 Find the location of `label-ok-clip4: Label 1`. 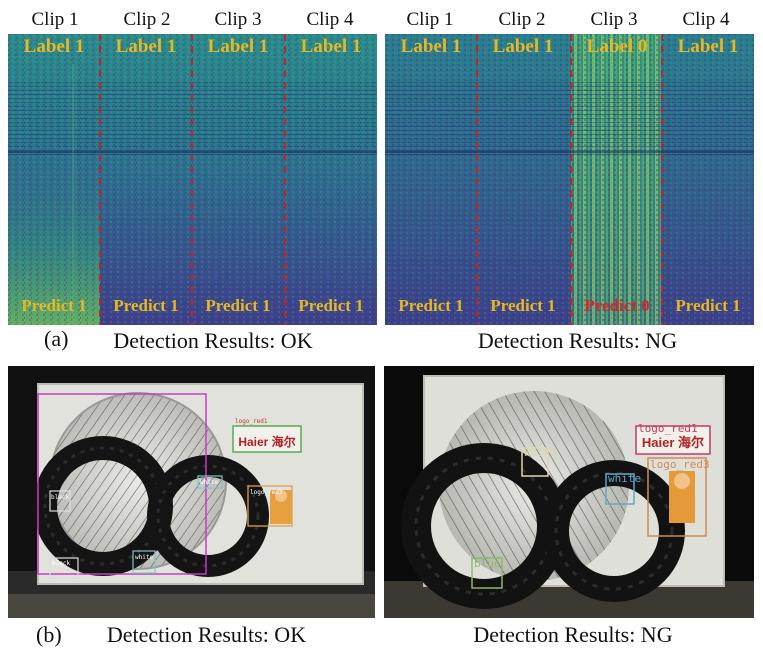

label-ok-clip4: Label 1 is located at coordinates (331, 46).